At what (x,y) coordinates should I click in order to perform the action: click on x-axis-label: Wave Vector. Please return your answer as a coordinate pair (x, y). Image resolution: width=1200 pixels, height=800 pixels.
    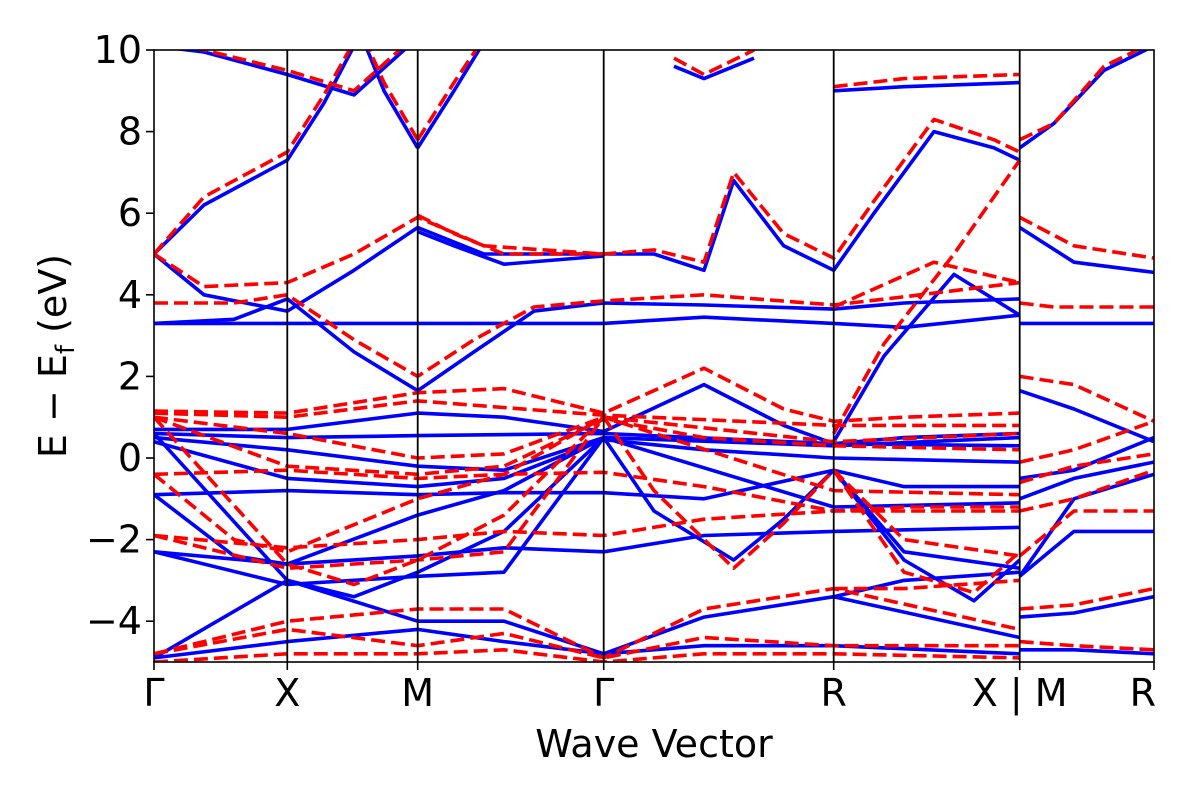
    Looking at the image, I should click on (654, 744).